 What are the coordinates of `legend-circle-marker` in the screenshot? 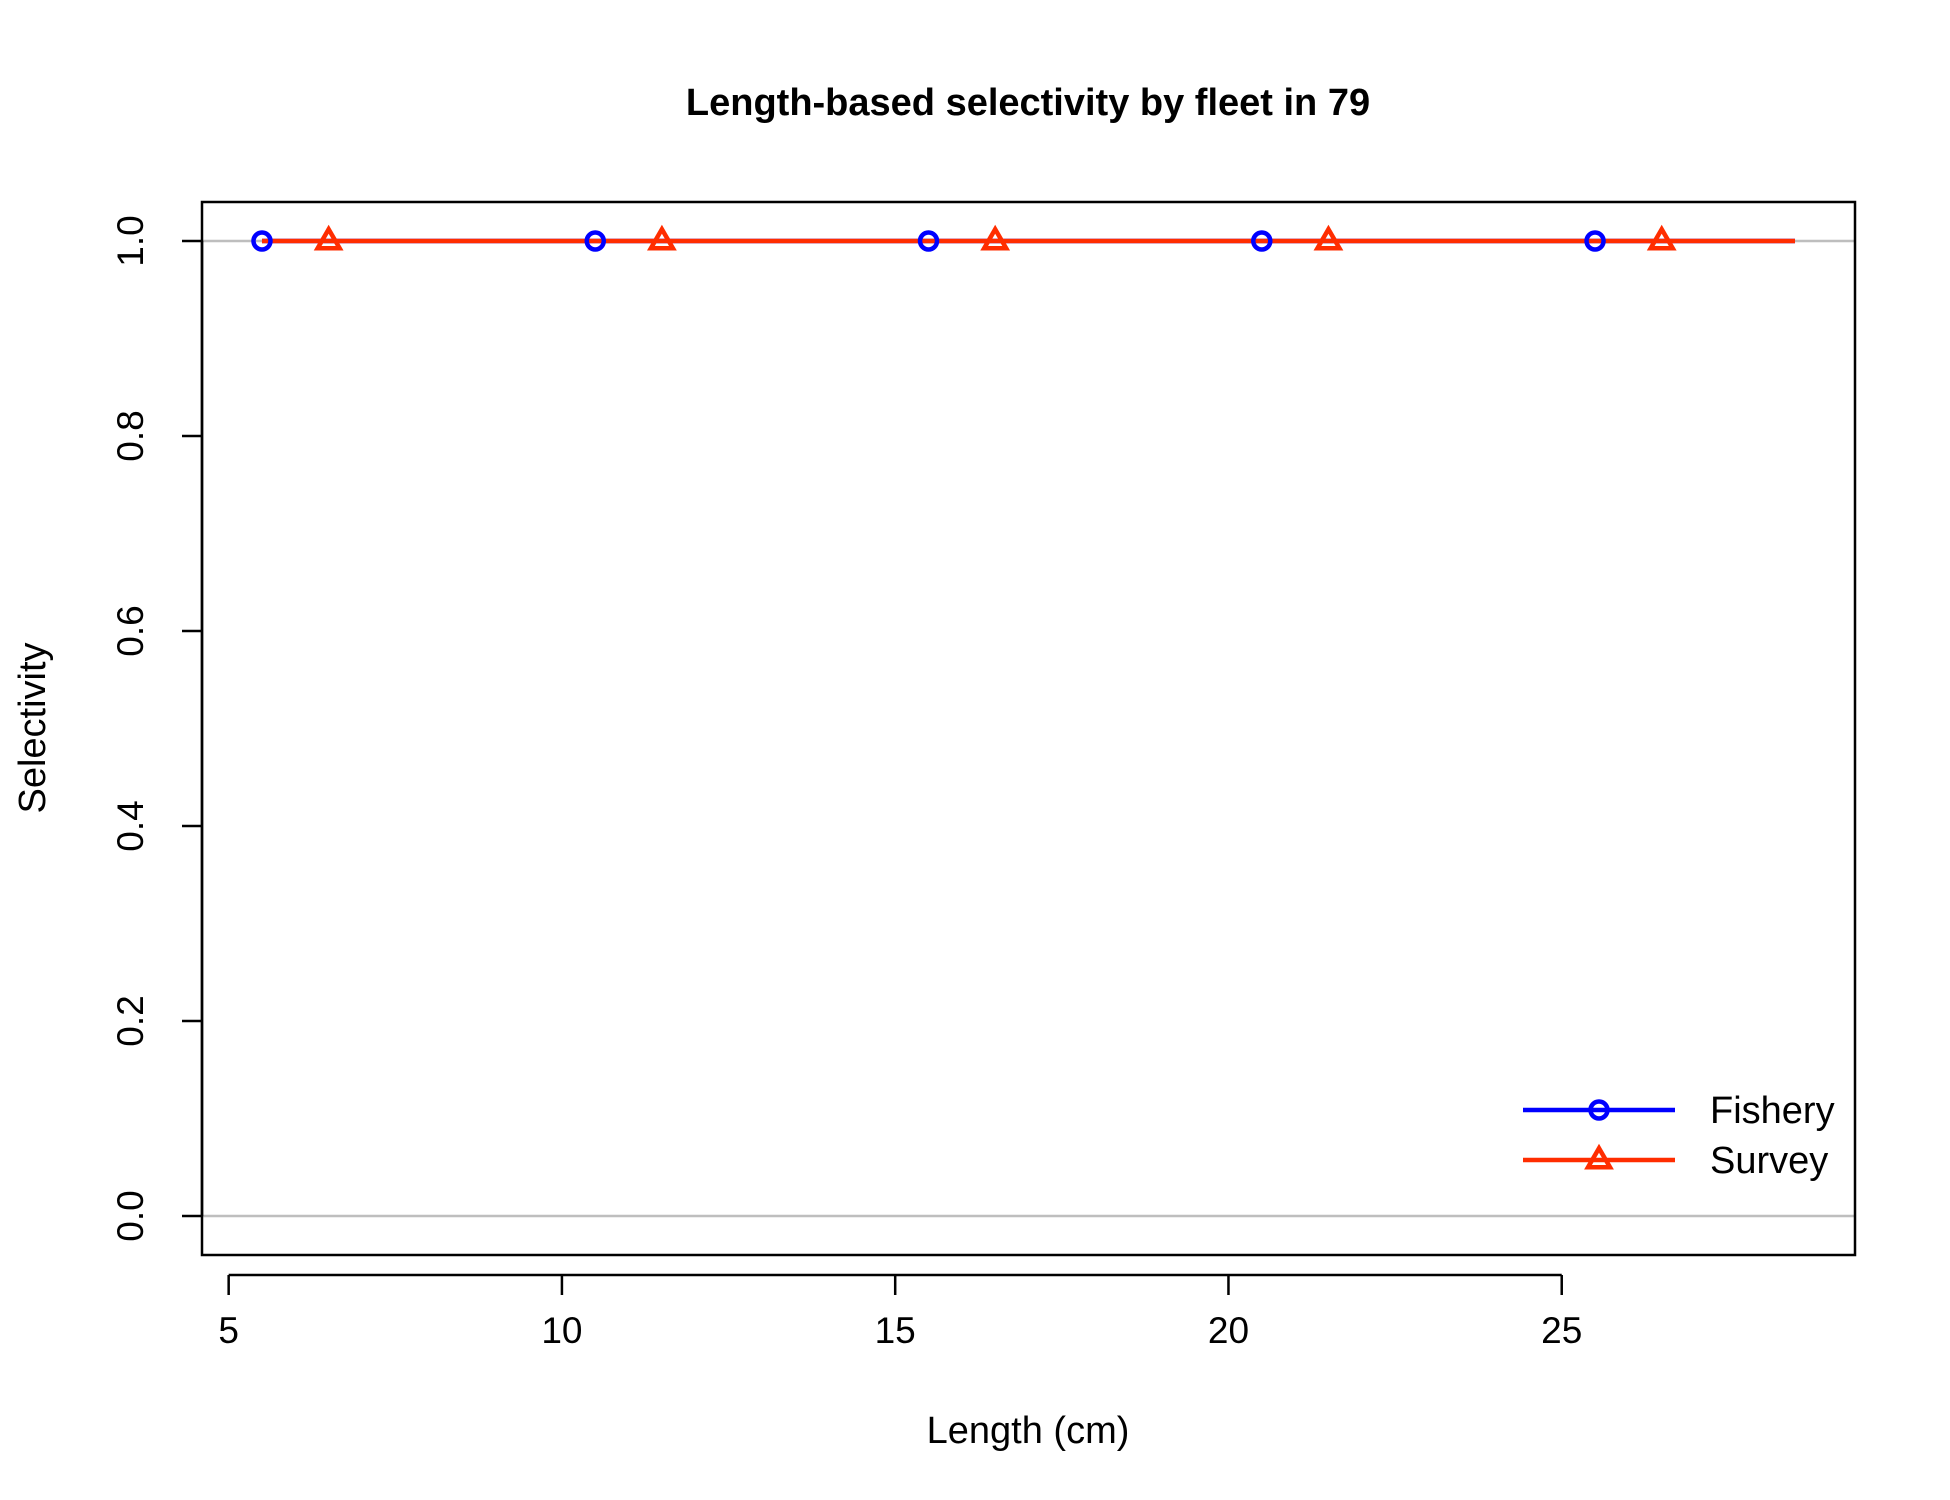 It's located at (1599, 1110).